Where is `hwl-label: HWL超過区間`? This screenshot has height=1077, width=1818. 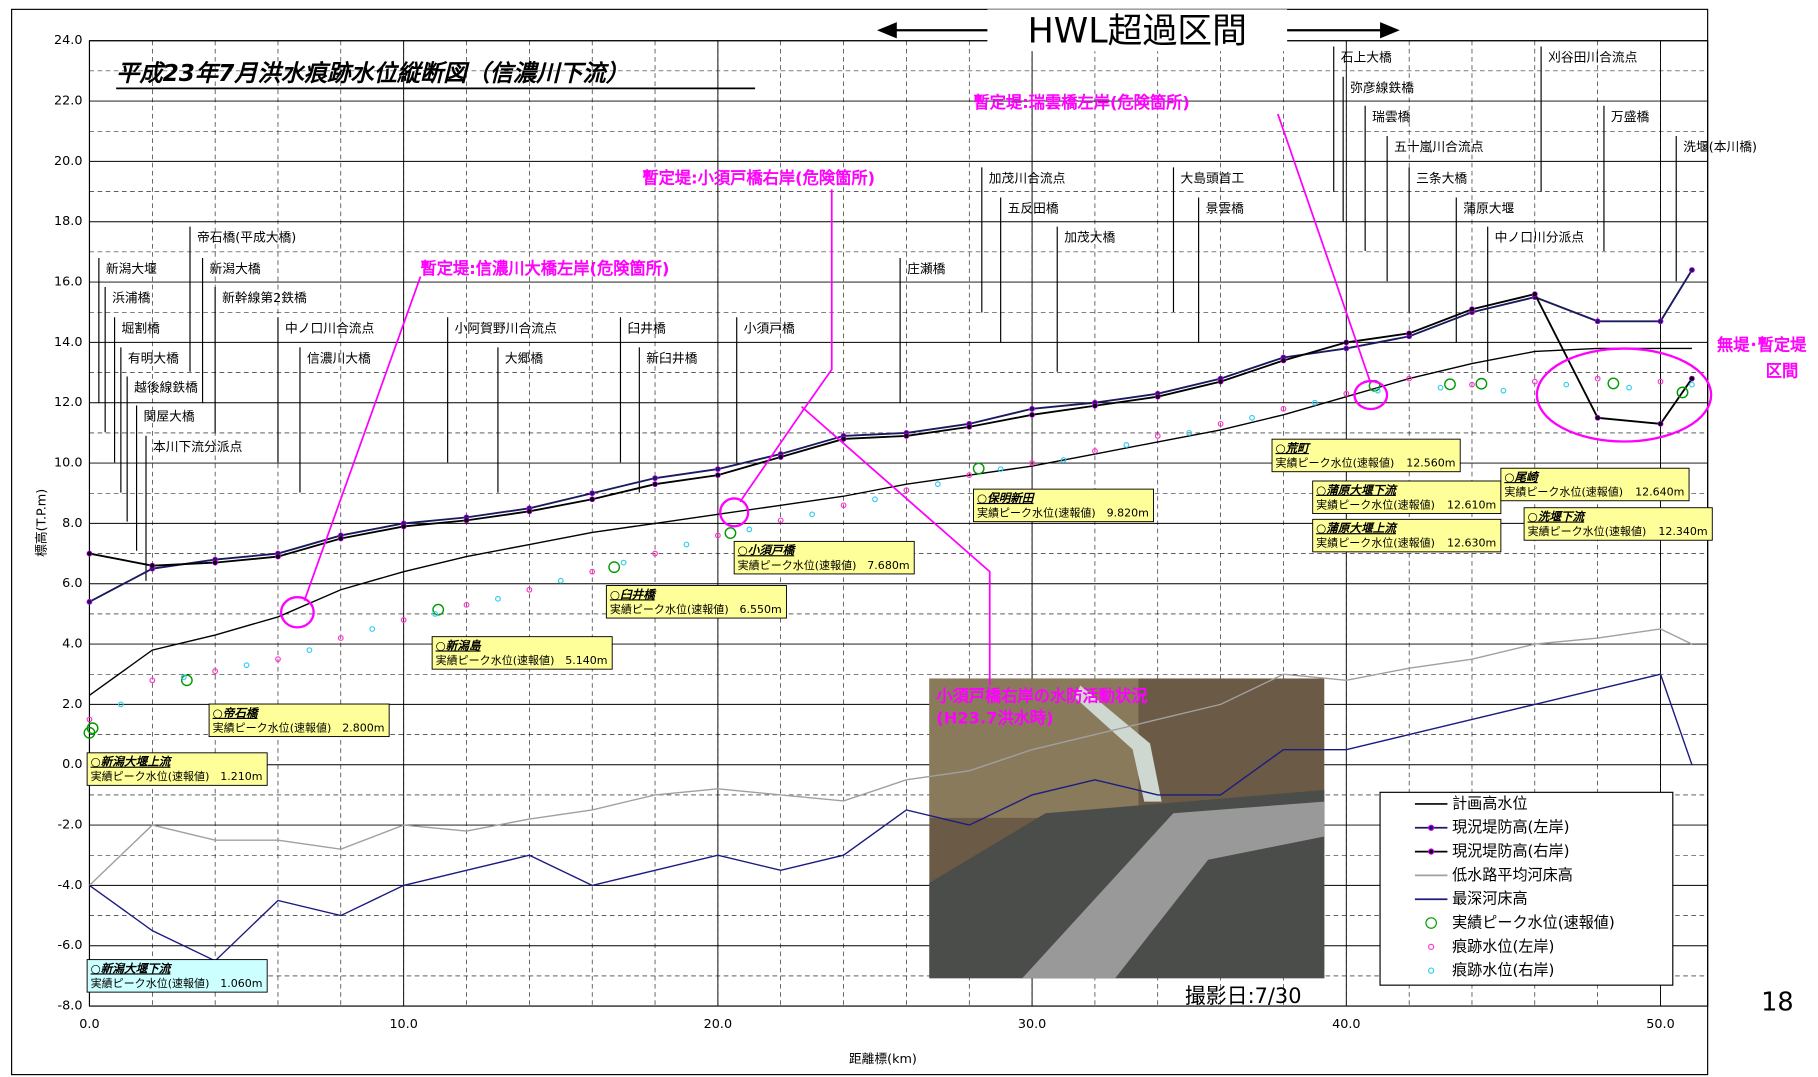 hwl-label: HWL超過区間 is located at coordinates (1137, 32).